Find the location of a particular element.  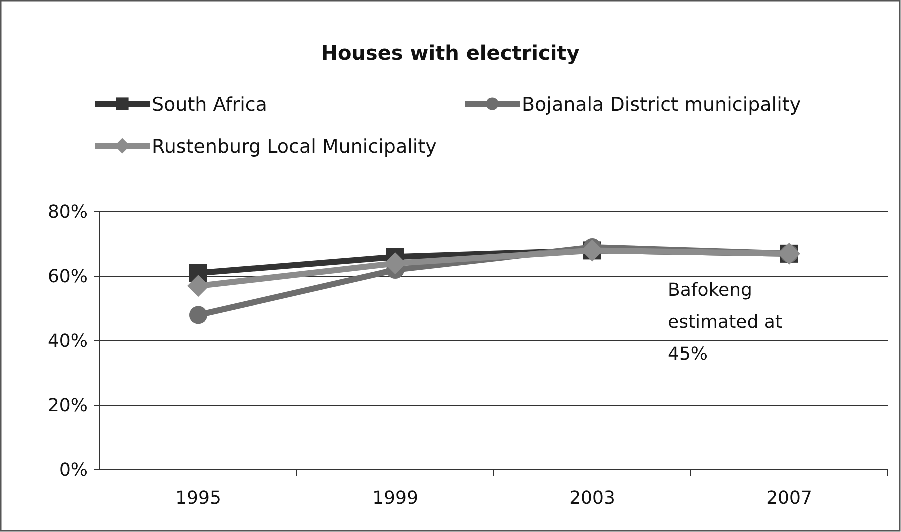

y-tick-label: 60% is located at coordinates (68, 277).